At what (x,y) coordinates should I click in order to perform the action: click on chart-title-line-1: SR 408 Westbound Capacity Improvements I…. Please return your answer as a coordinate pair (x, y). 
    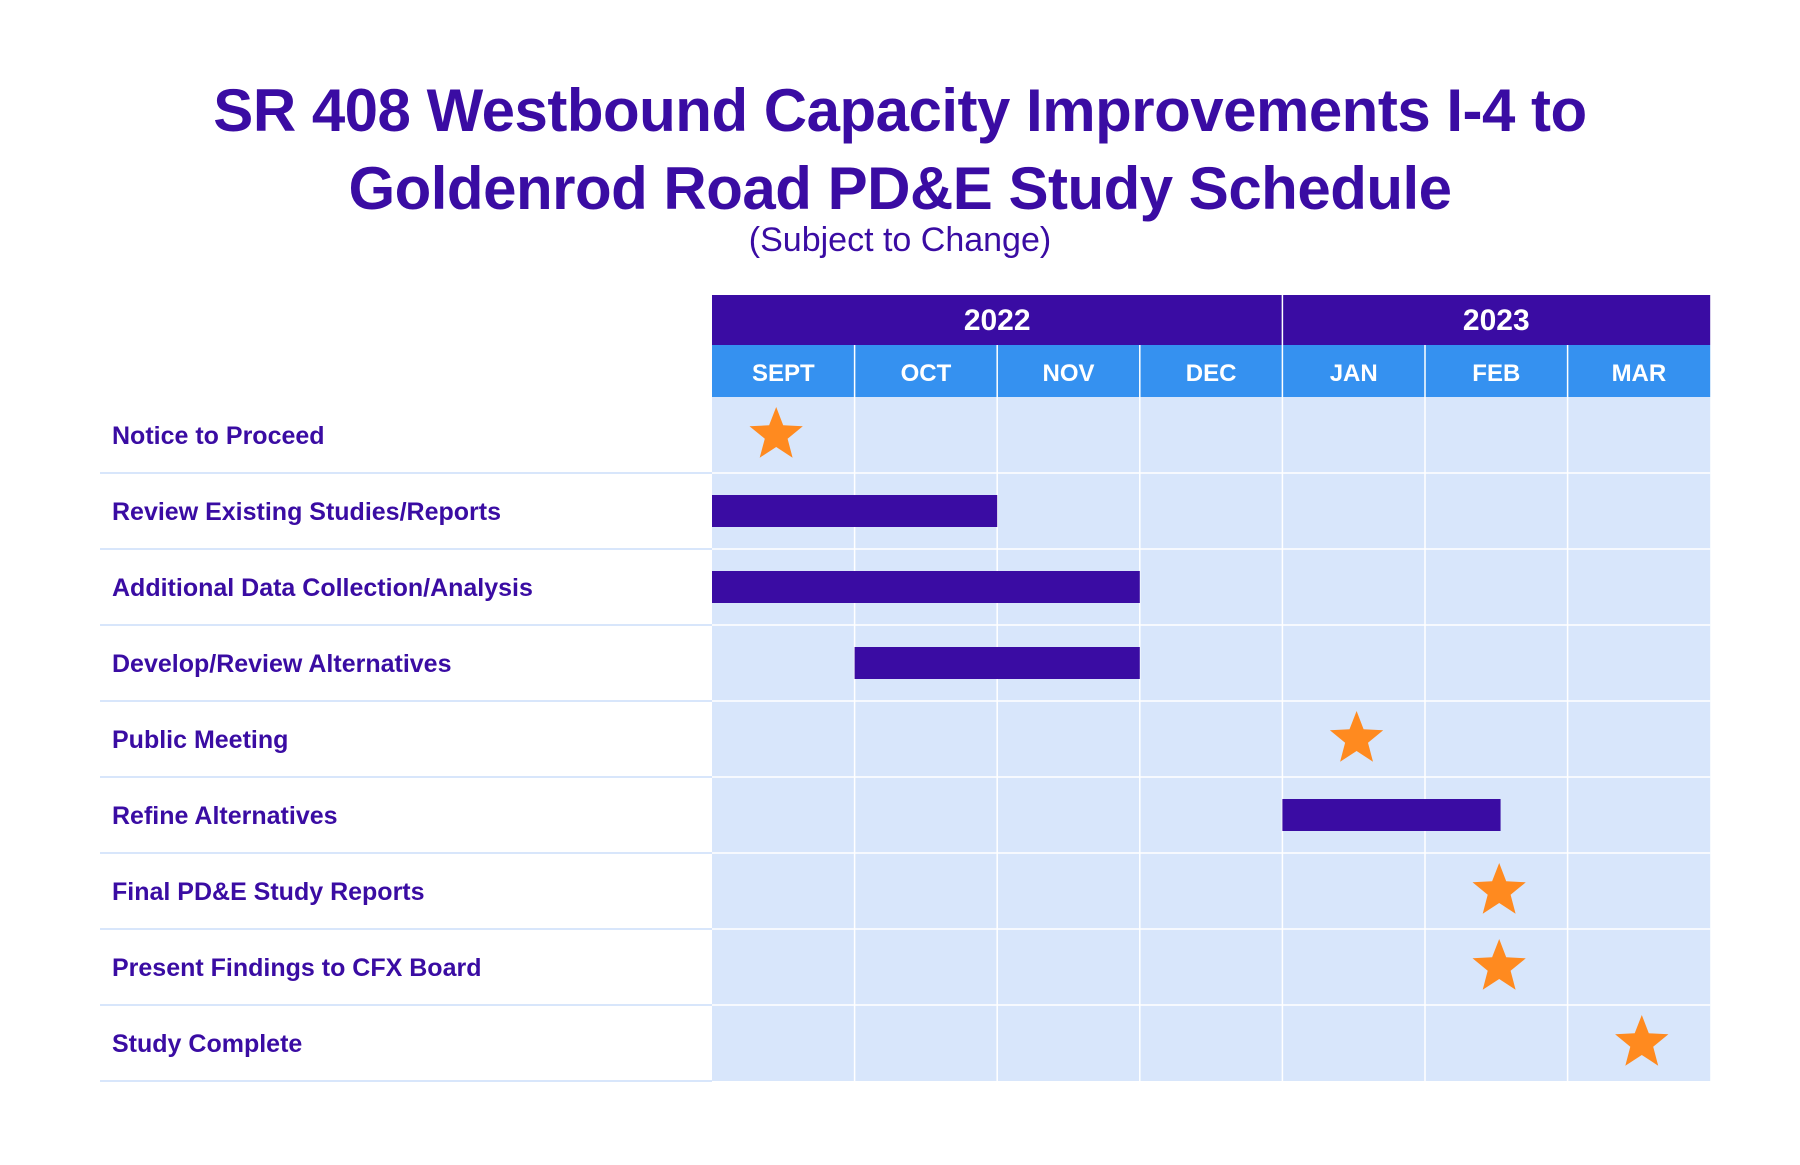
    Looking at the image, I should click on (900, 110).